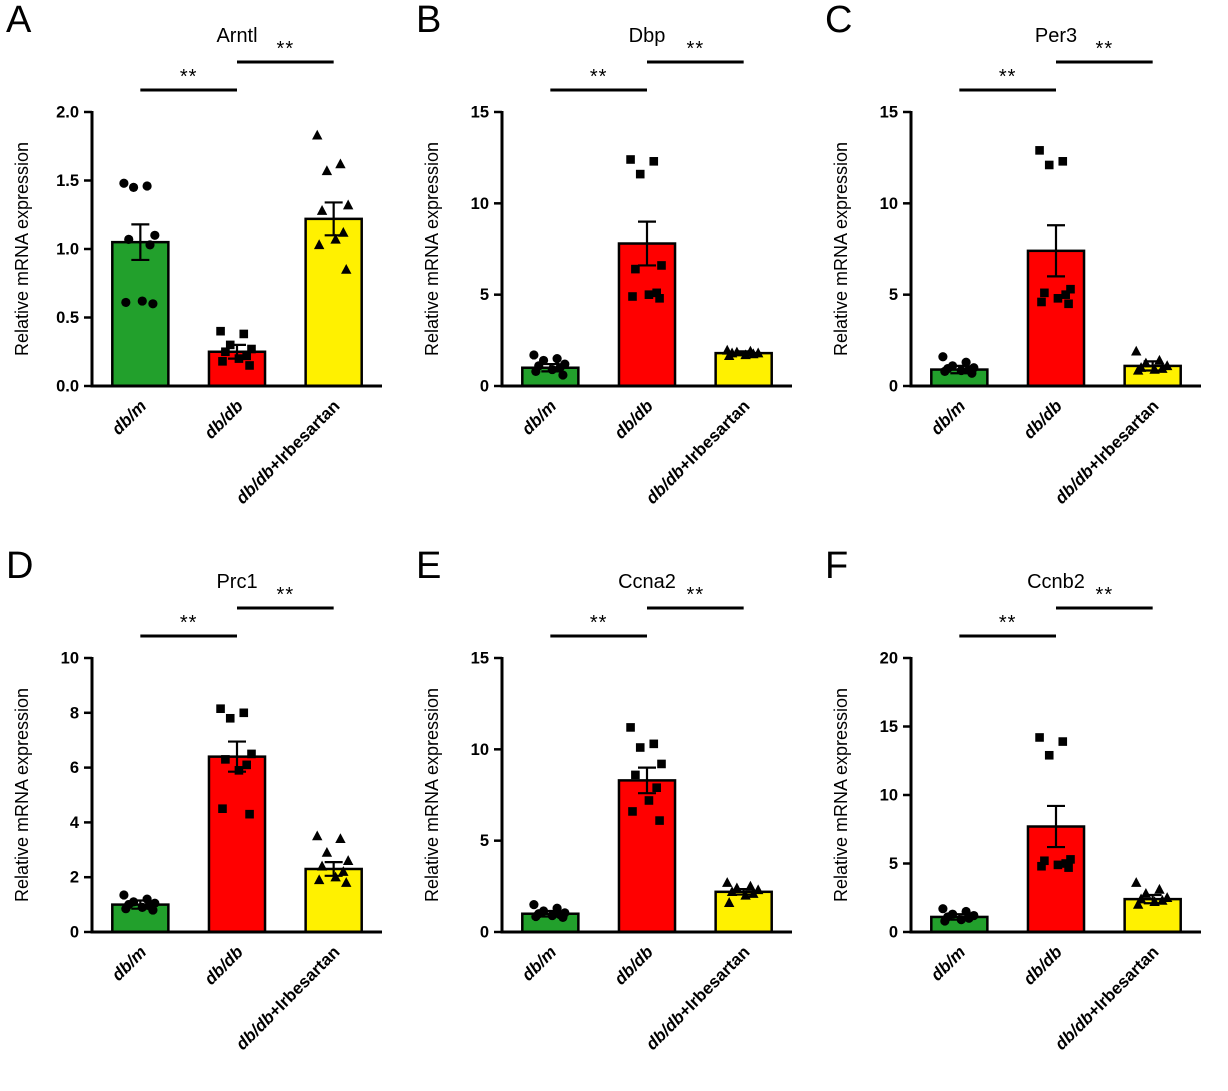 Image resolution: width=1228 pixels, height=1091 pixels. I want to click on svg-text: 1.5, so click(67, 181).